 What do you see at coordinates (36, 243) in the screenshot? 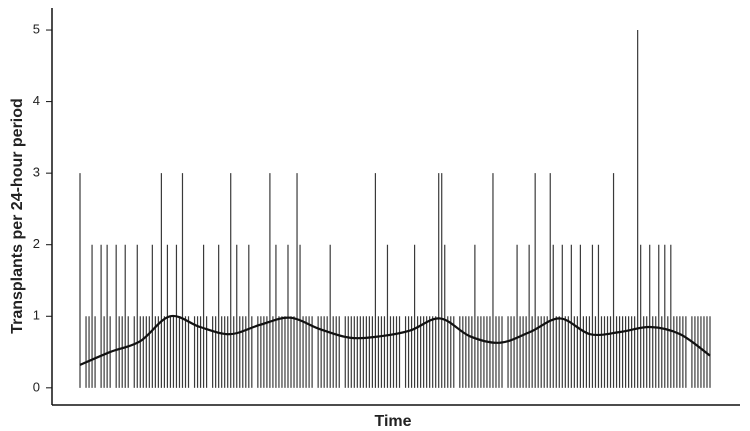
I see `y-tick-label: 2` at bounding box center [36, 243].